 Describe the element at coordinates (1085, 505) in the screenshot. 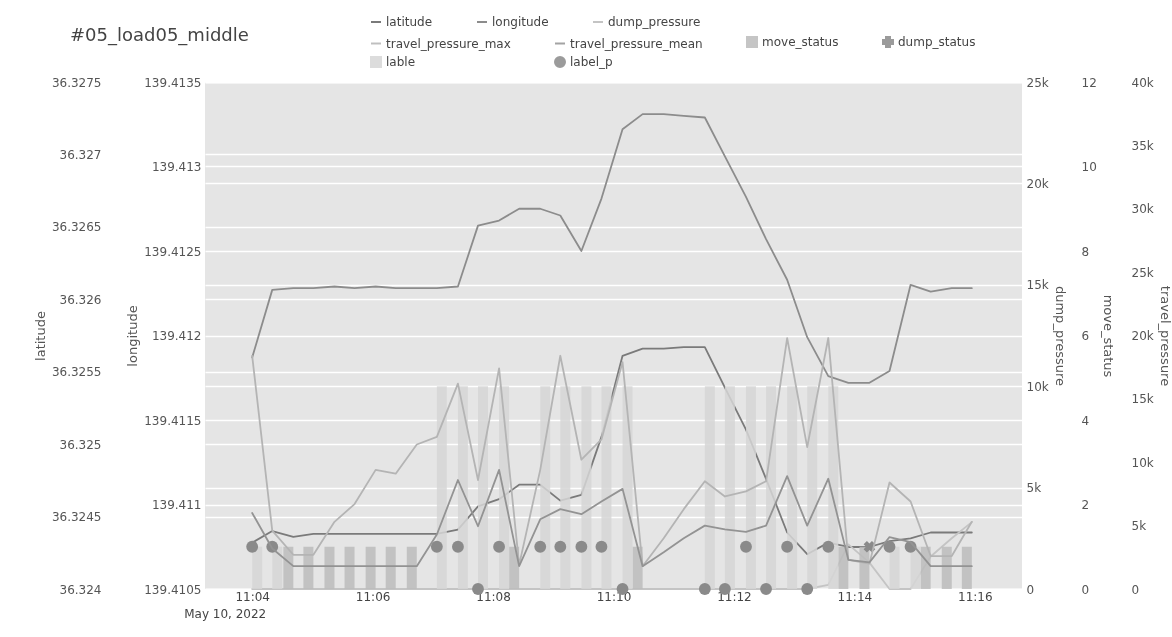

I see `y-tick-label: 2` at that location.